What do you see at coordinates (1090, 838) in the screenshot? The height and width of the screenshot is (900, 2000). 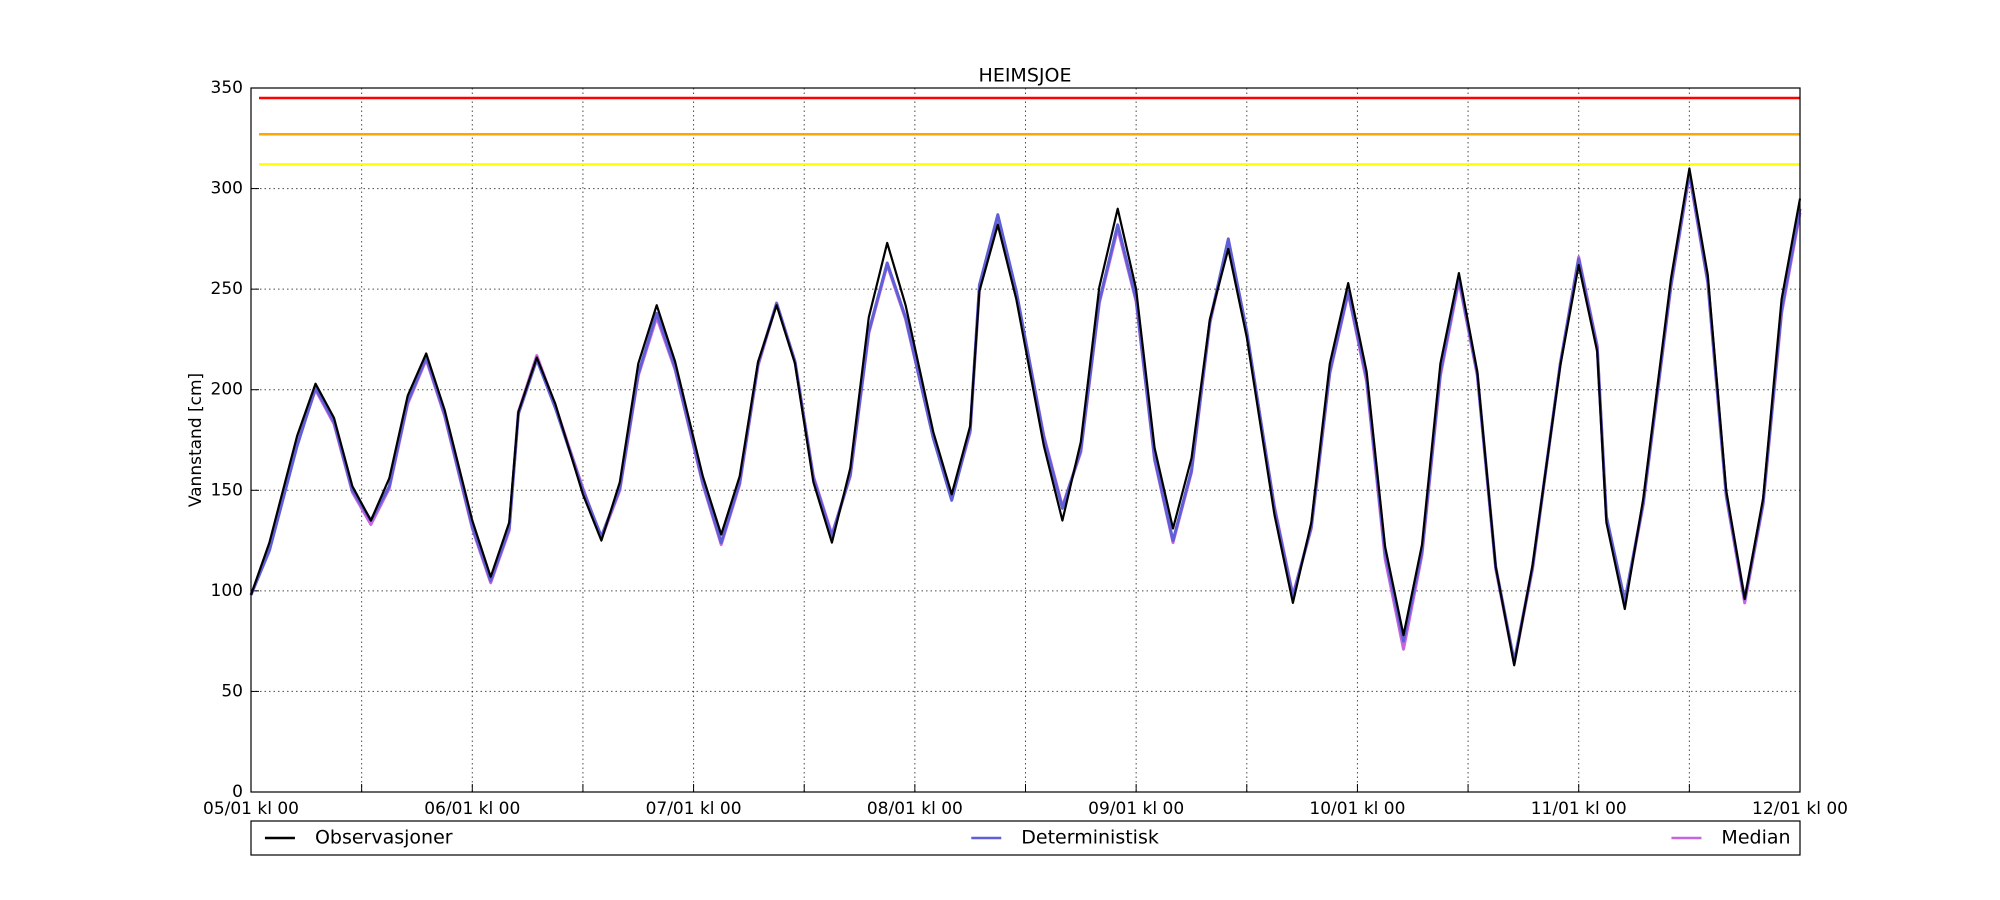 I see `legend-label: Deterministisk` at bounding box center [1090, 838].